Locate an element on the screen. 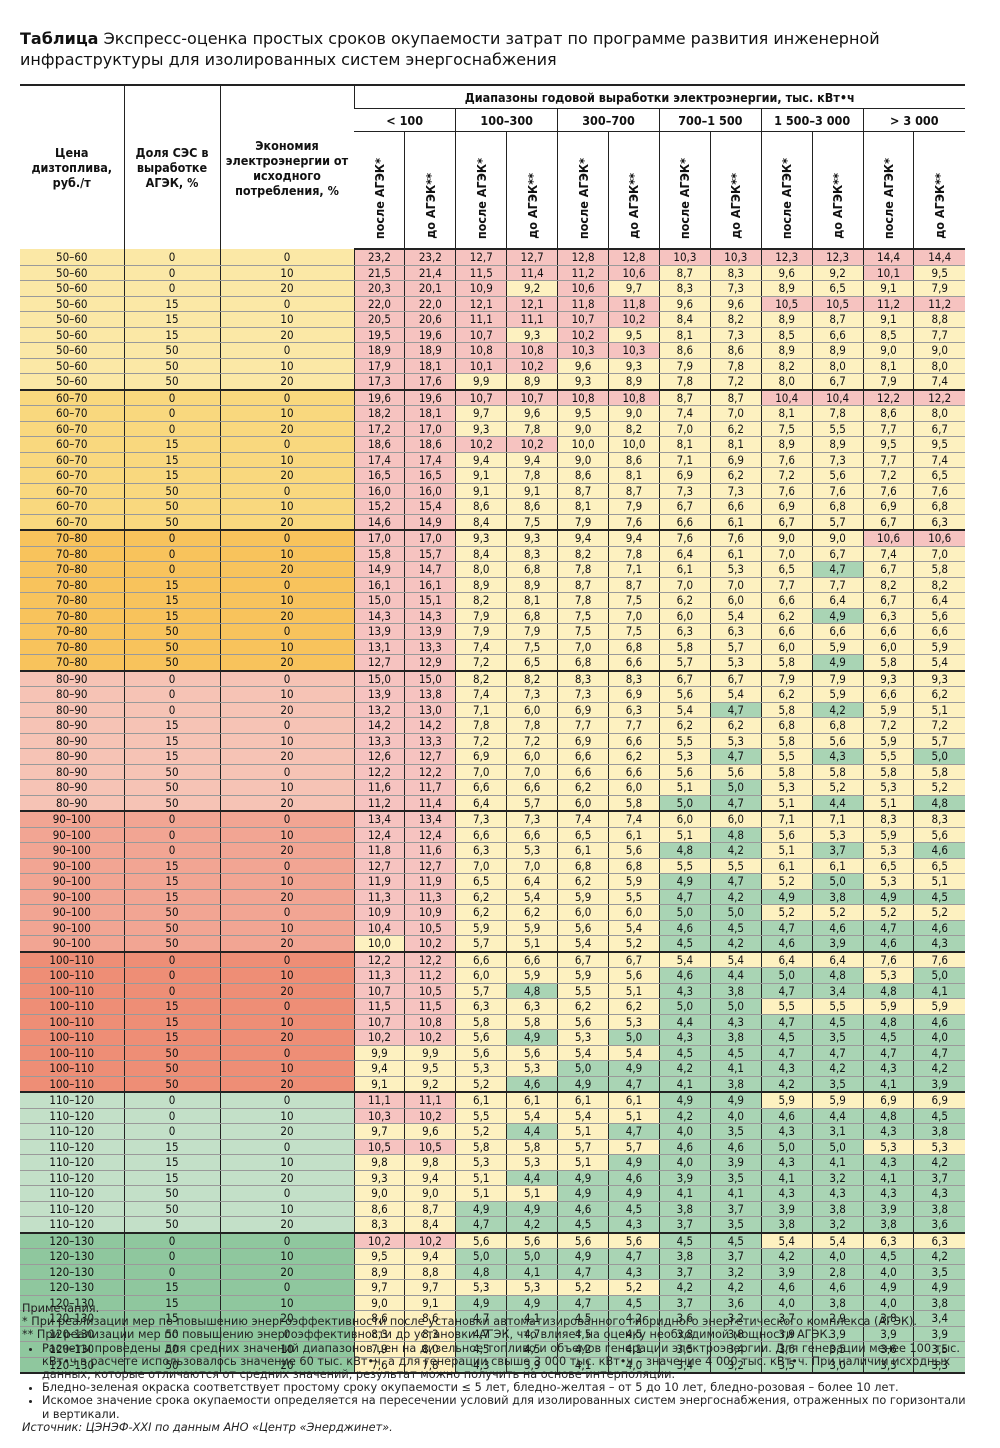 Image resolution: width=1000 pixels, height=1448 pixels. cell-payback: 7,0 is located at coordinates (634, 616).